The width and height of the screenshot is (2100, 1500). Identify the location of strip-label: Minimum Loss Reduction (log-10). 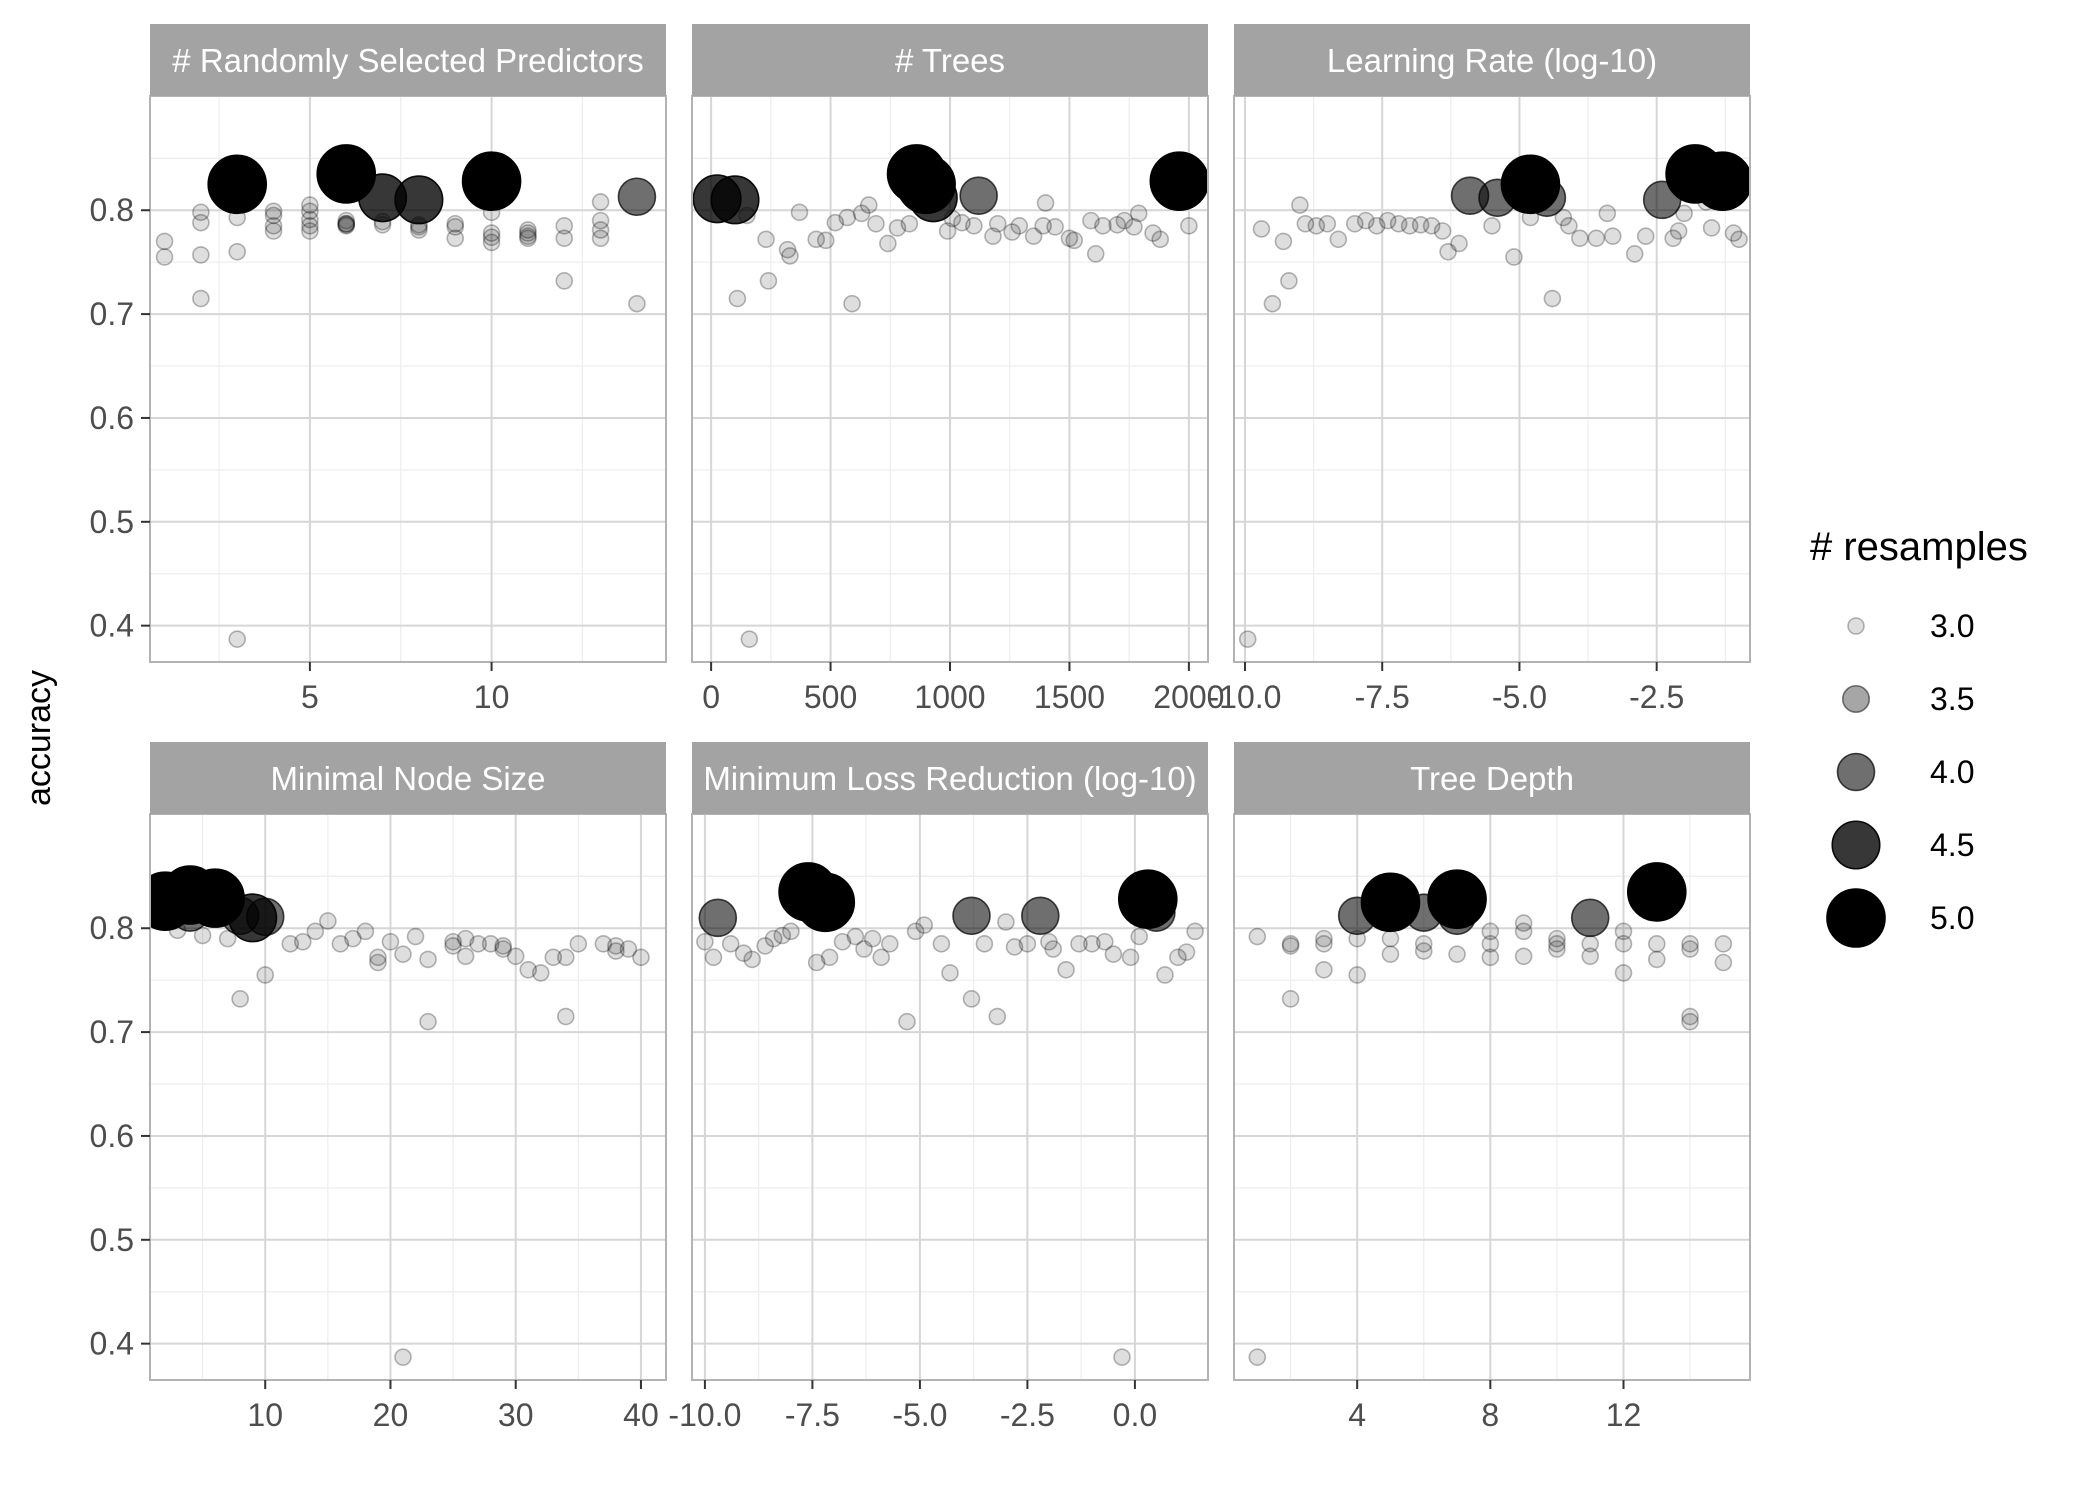
(949, 778).